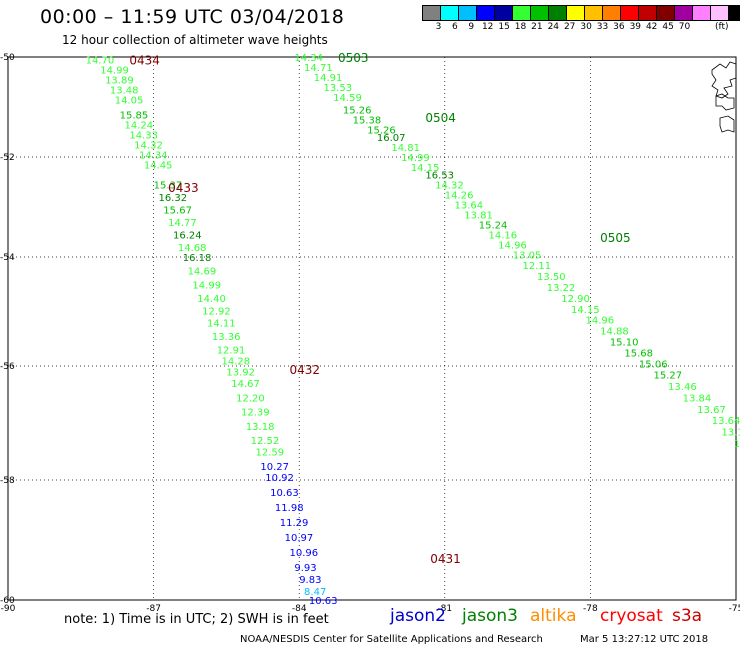  Describe the element at coordinates (318, 68) in the screenshot. I see `swh-value: 14.71` at that location.